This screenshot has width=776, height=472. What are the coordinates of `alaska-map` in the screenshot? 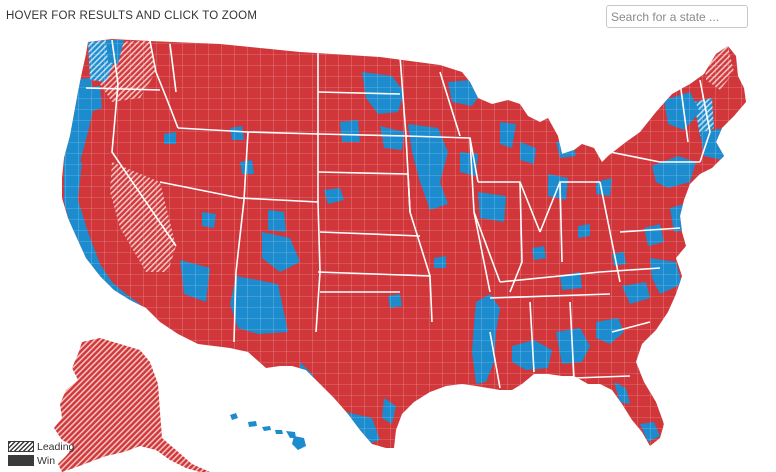 It's located at (132, 405).